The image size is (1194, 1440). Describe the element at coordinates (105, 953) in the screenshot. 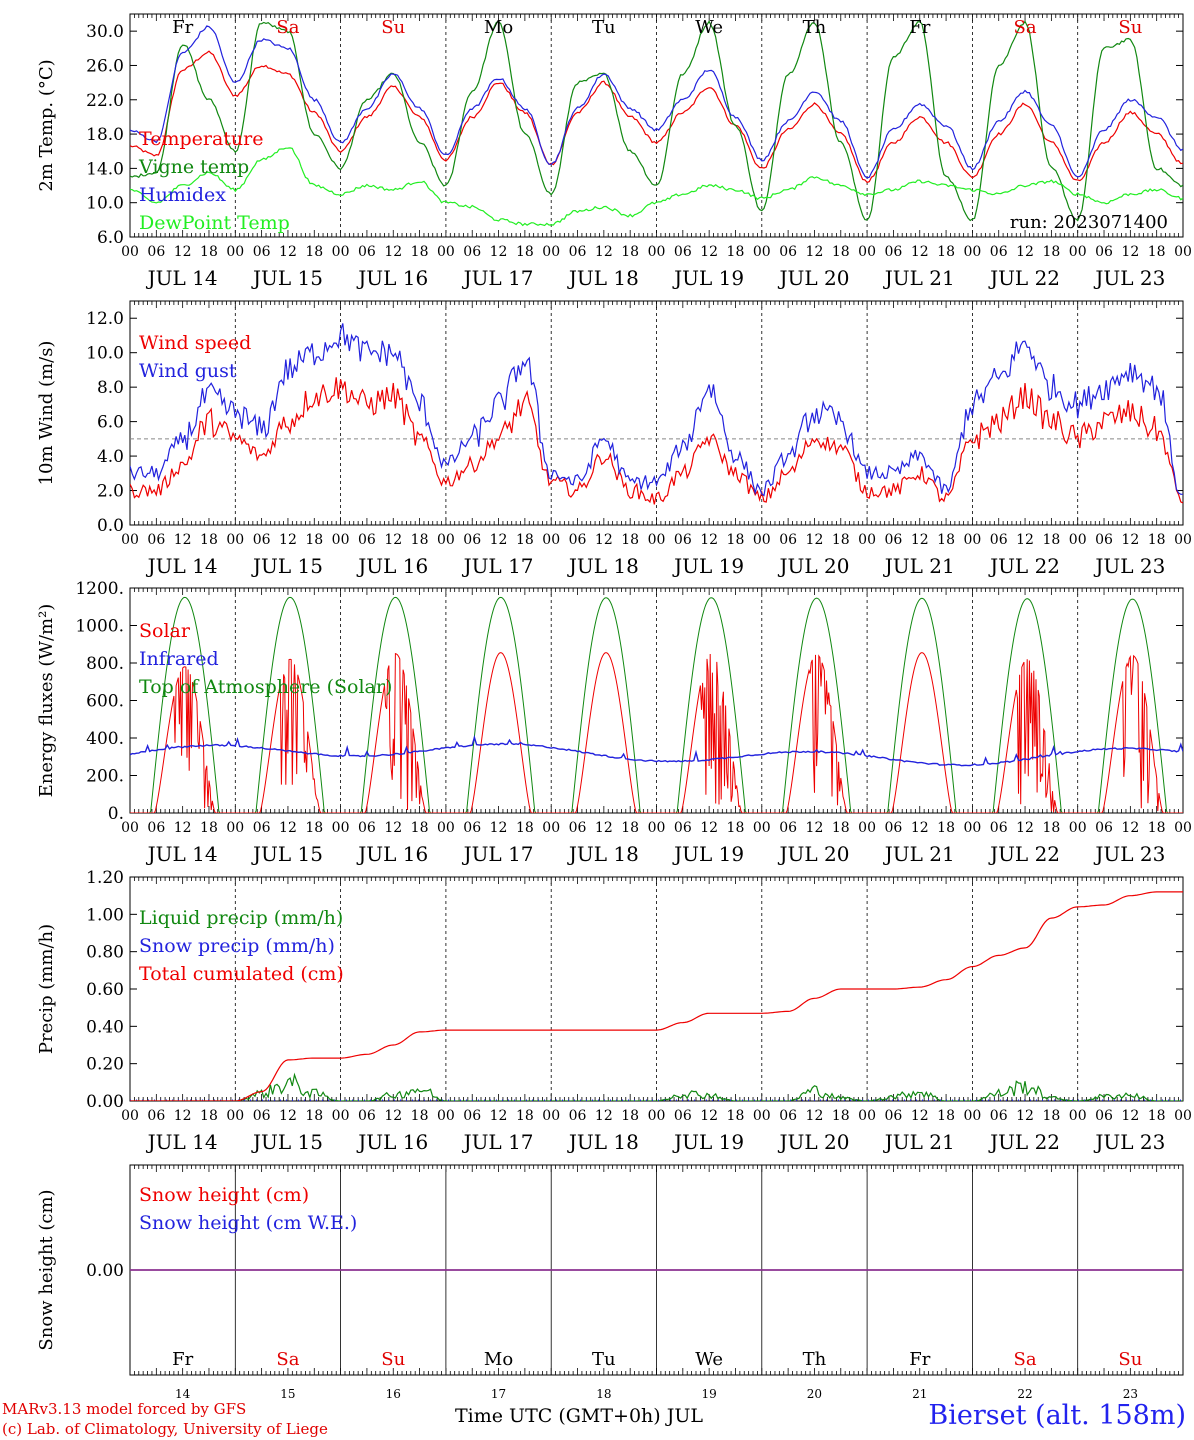

I see `y-tick-label: 0.80` at that location.